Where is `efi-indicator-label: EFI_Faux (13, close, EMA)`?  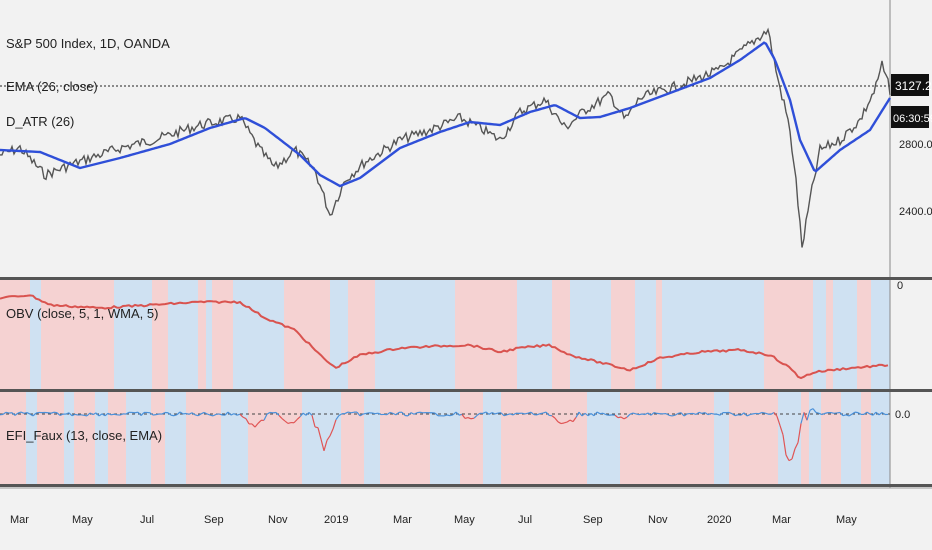
efi-indicator-label: EFI_Faux (13, close, EMA) is located at coordinates (84, 435).